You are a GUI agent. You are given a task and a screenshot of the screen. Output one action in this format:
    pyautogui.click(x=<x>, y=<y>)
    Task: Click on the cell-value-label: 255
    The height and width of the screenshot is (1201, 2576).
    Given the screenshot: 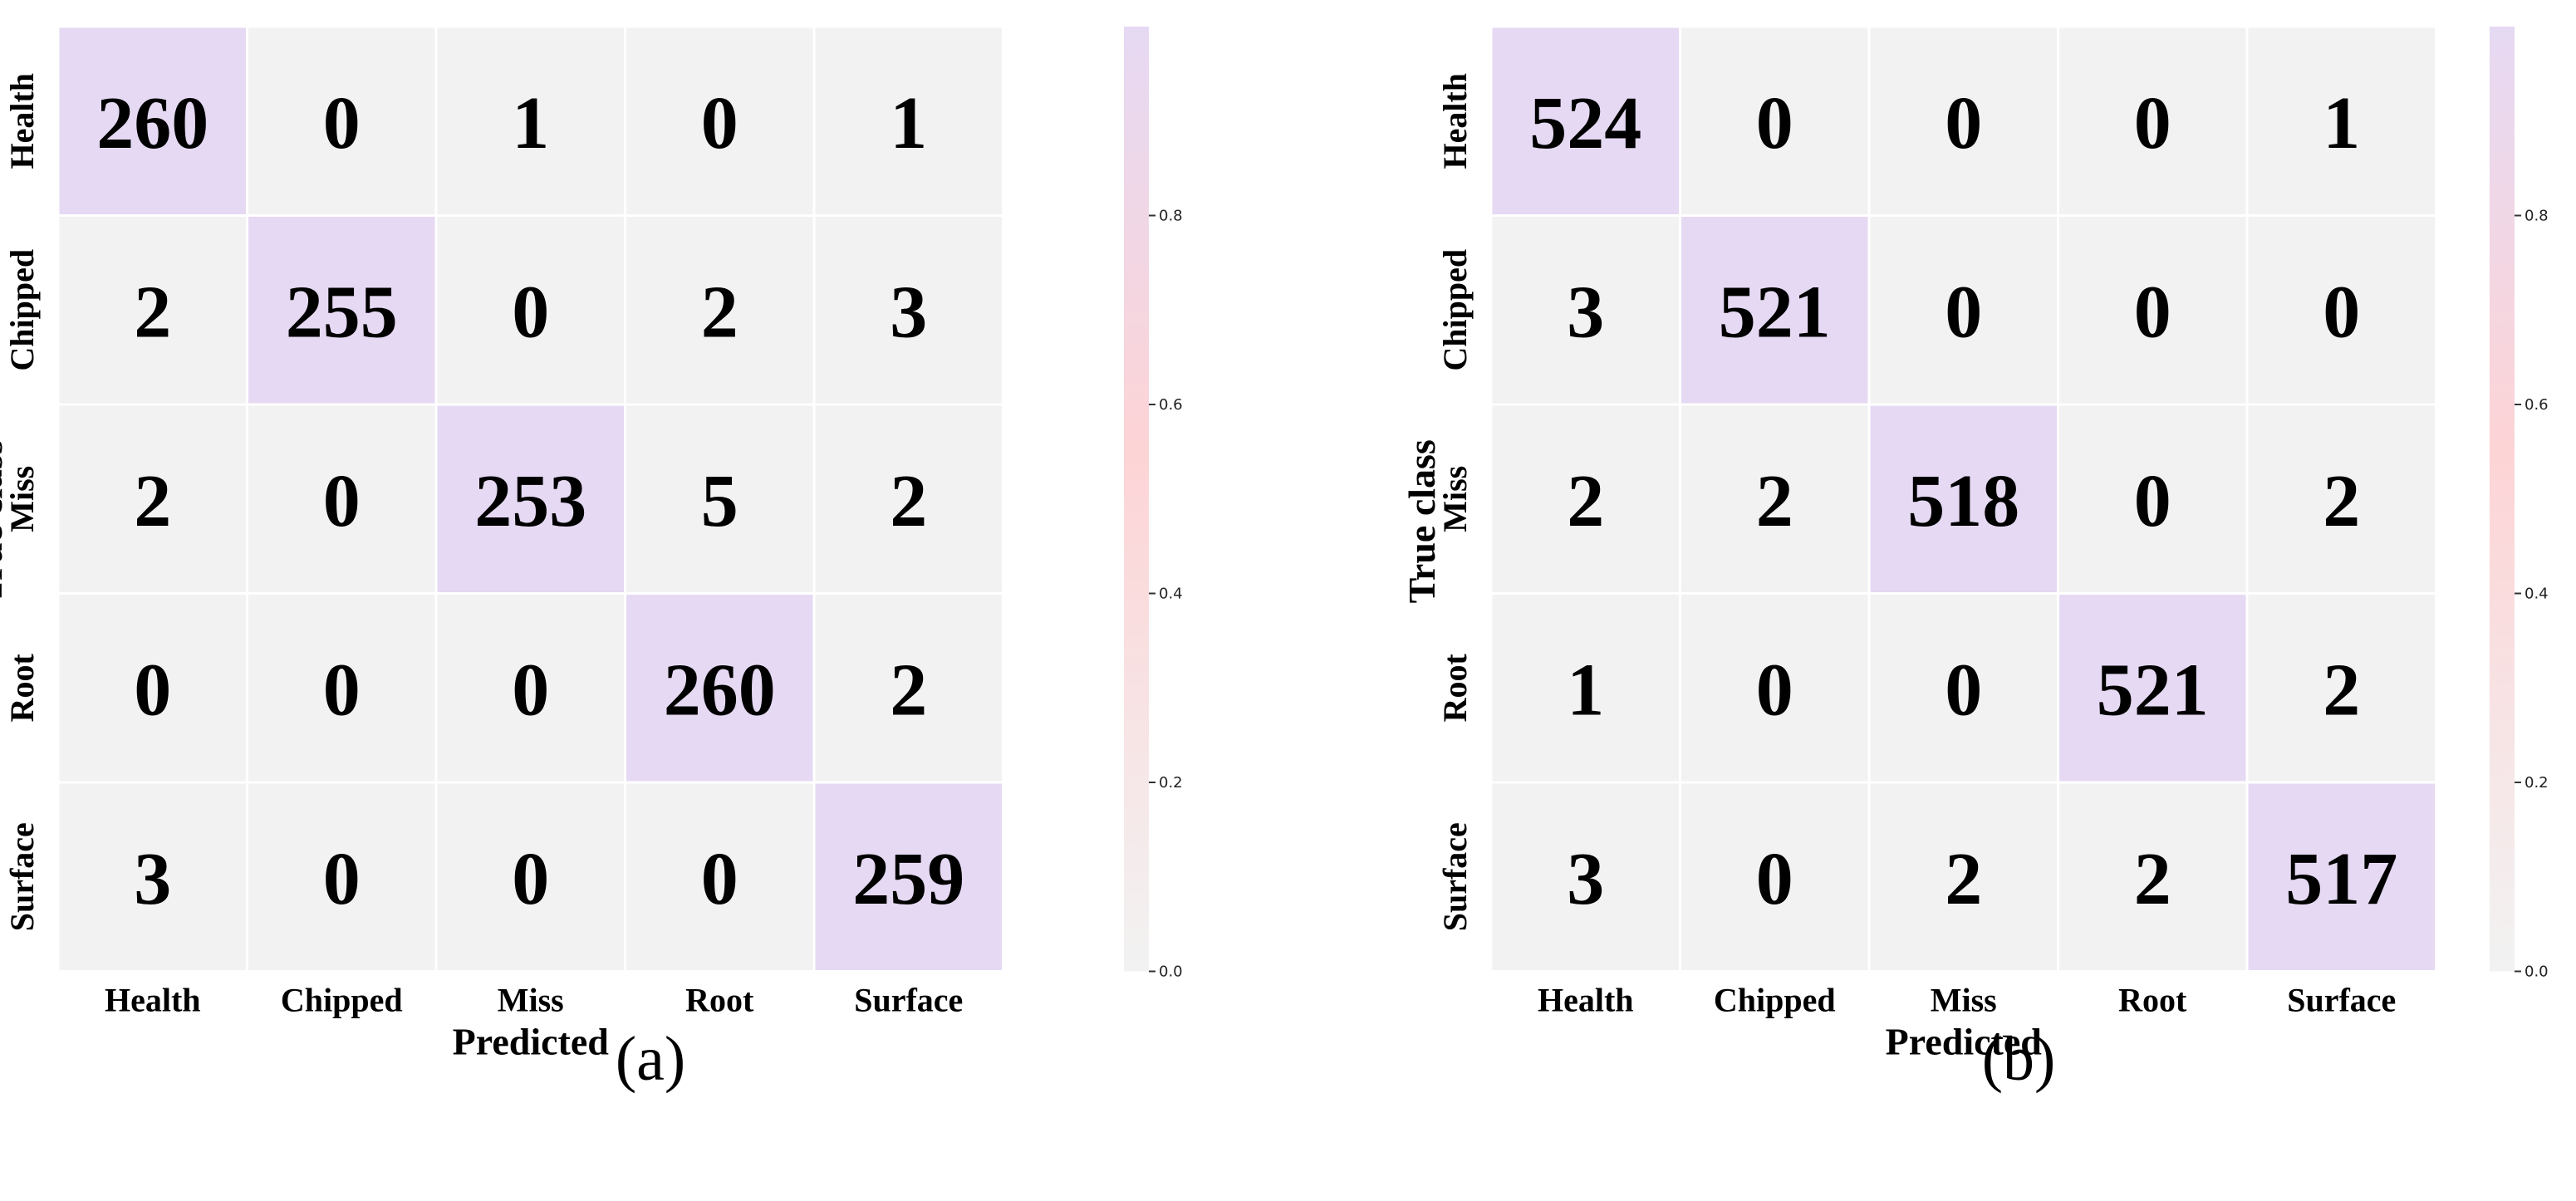 What is the action you would take?
    pyautogui.click(x=342, y=312)
    